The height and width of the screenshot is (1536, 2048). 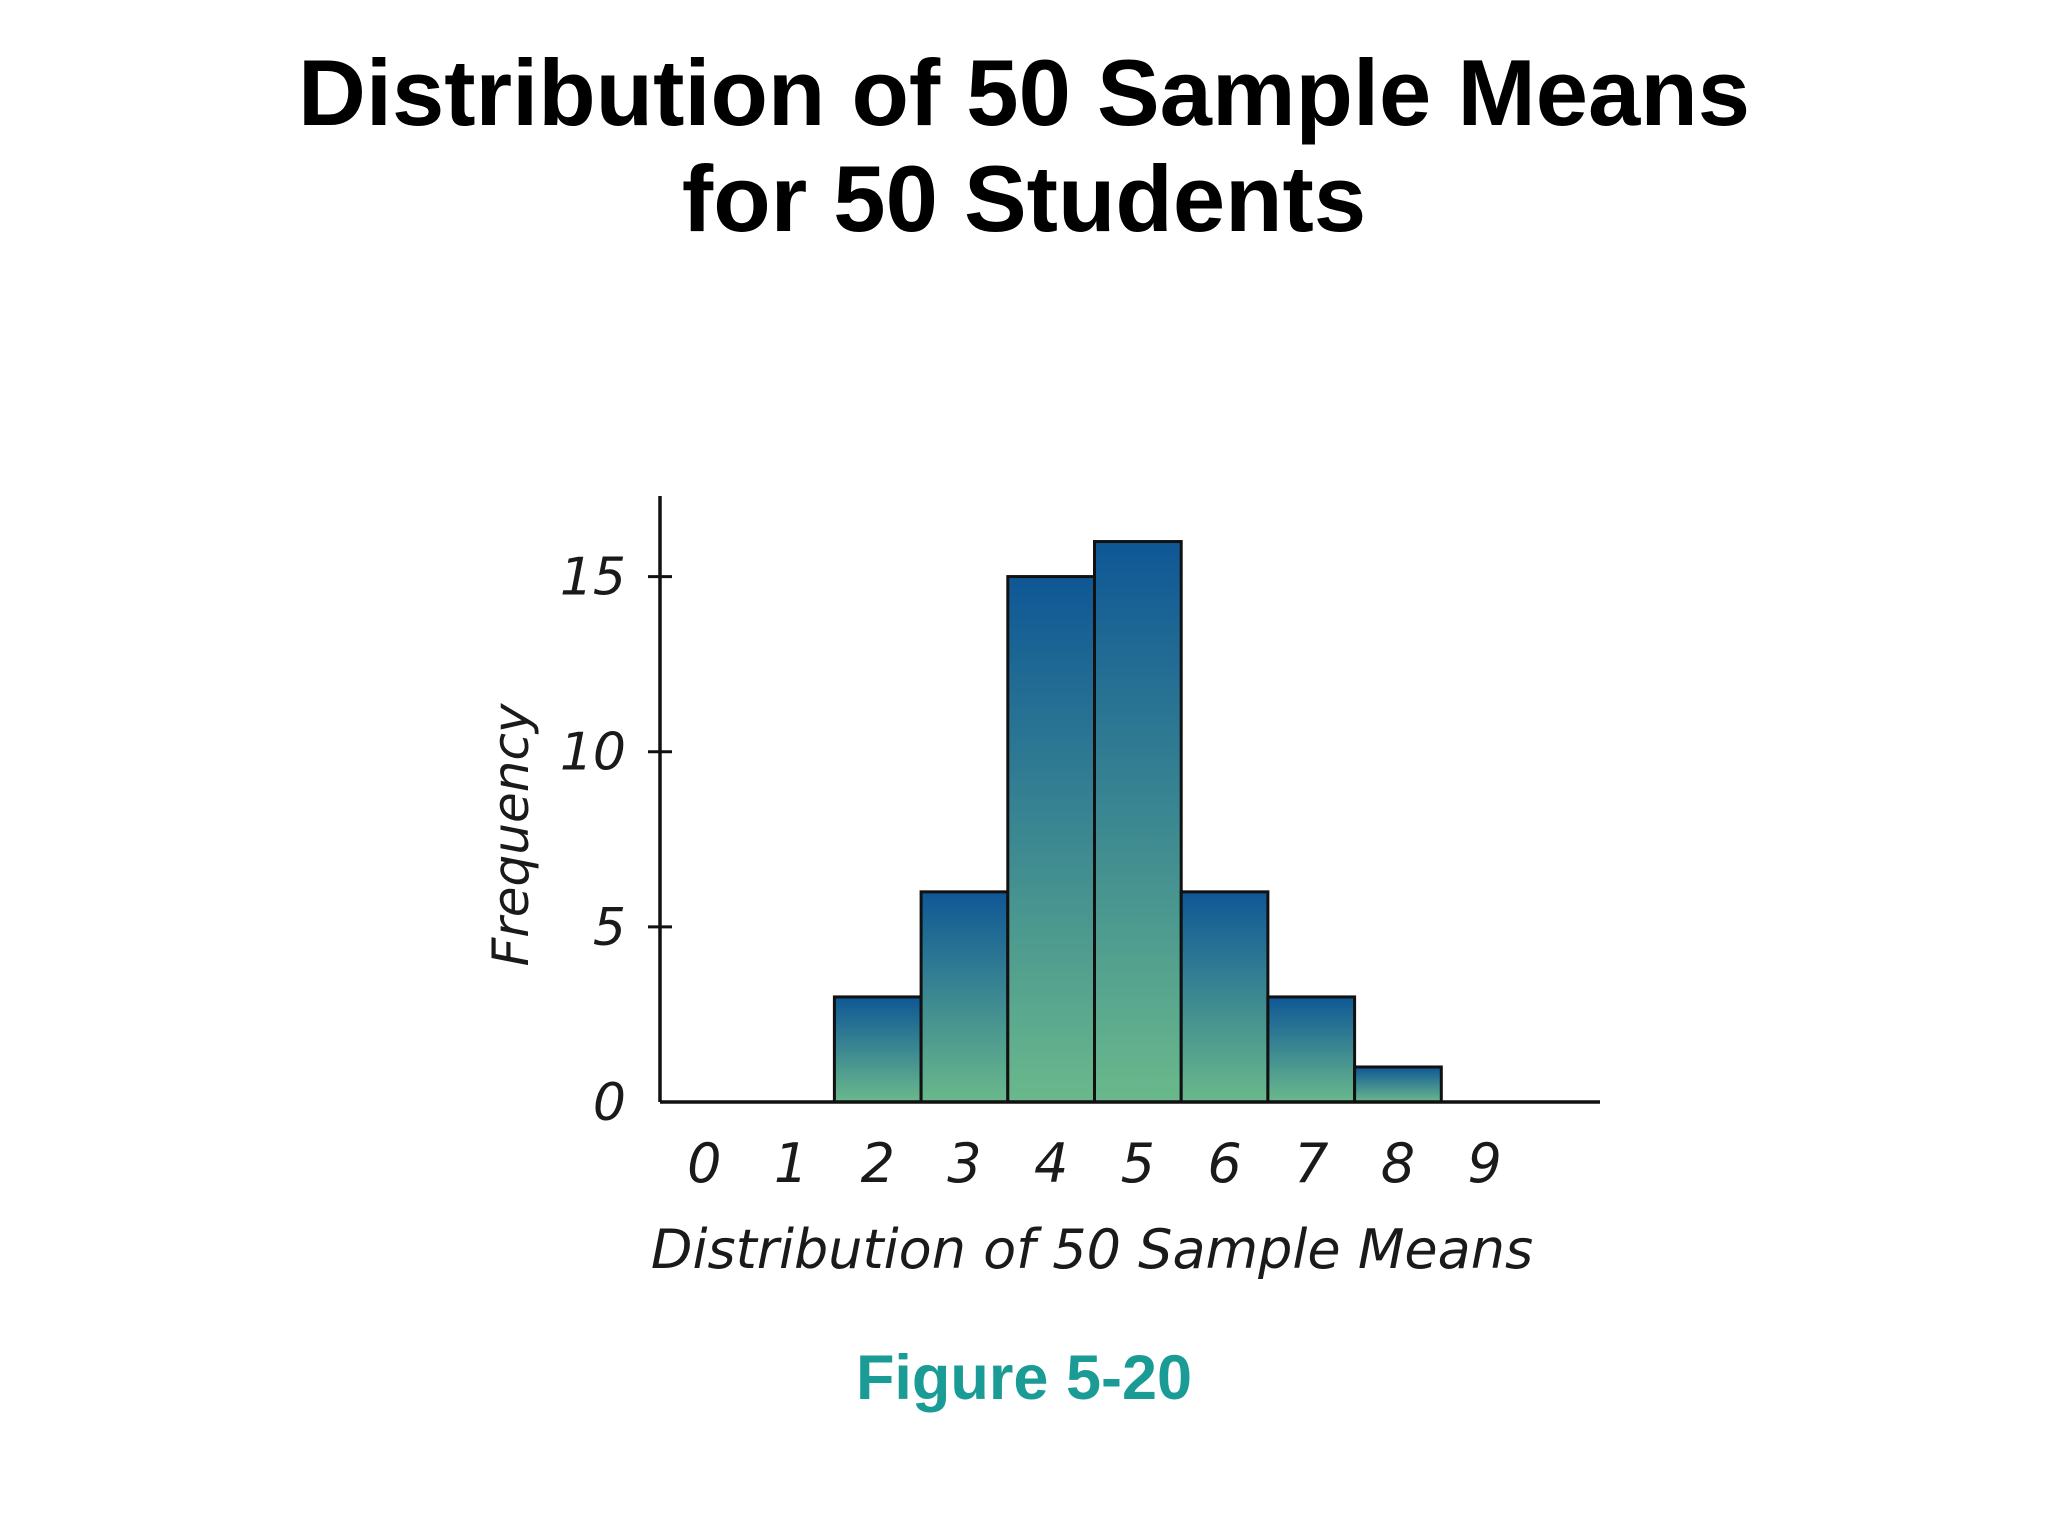 What do you see at coordinates (1024, 92) in the screenshot?
I see `slide-title-line-1: Distribution of 50 Sample Means` at bounding box center [1024, 92].